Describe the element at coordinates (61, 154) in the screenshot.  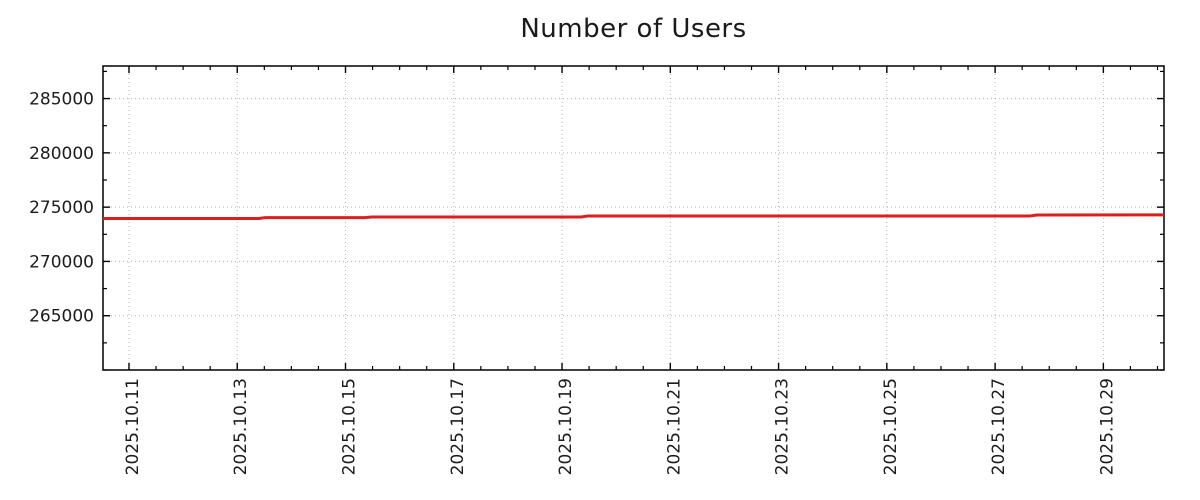
I see `y-tick-label: 280000` at that location.